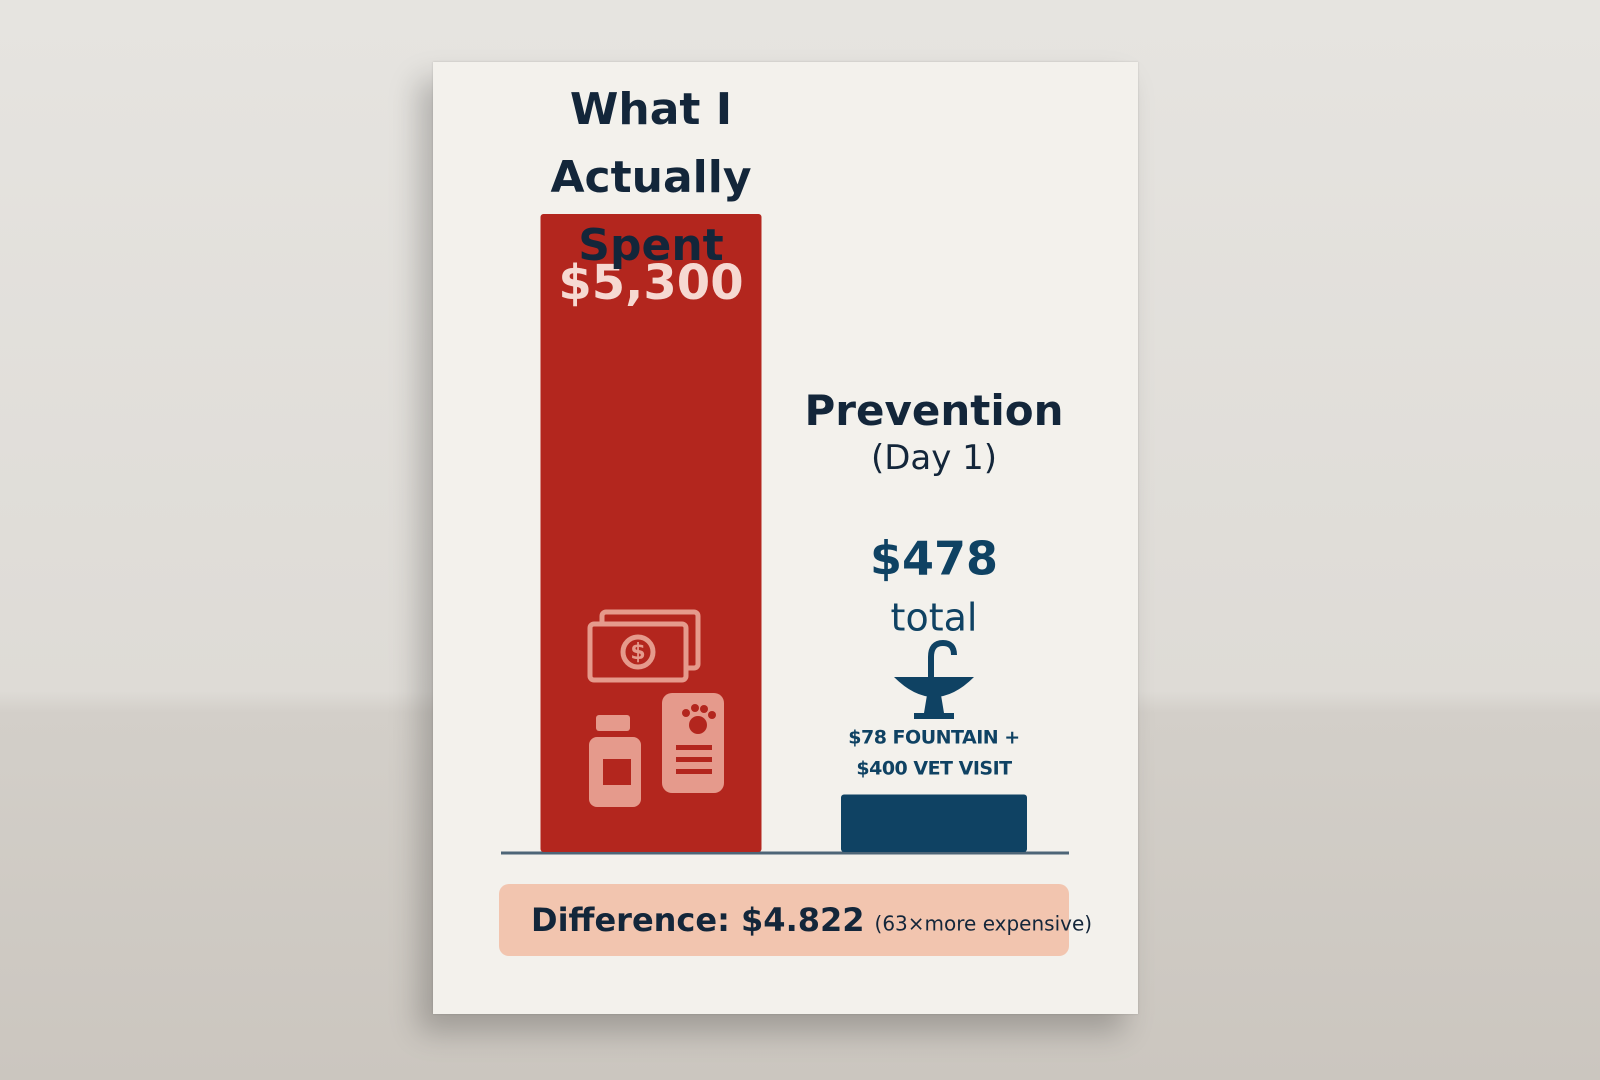 The image size is (1600, 1080). I want to click on money-icon: $, so click(644, 646).